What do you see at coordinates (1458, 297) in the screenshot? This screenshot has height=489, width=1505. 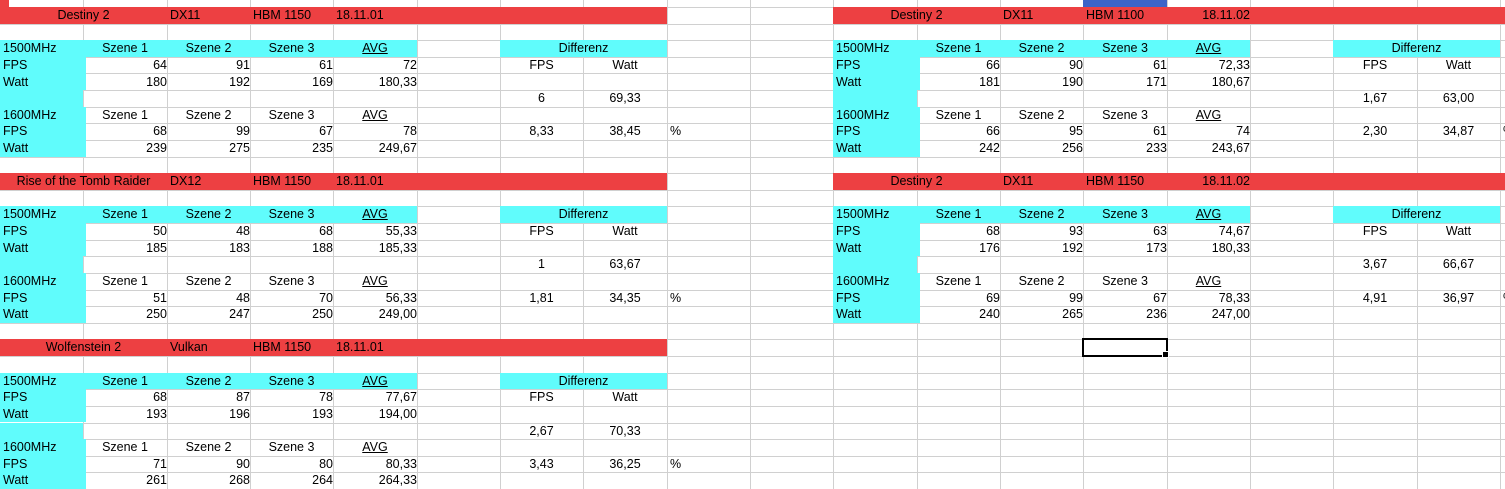 I see `diff-watt-1600-value: 36,97` at bounding box center [1458, 297].